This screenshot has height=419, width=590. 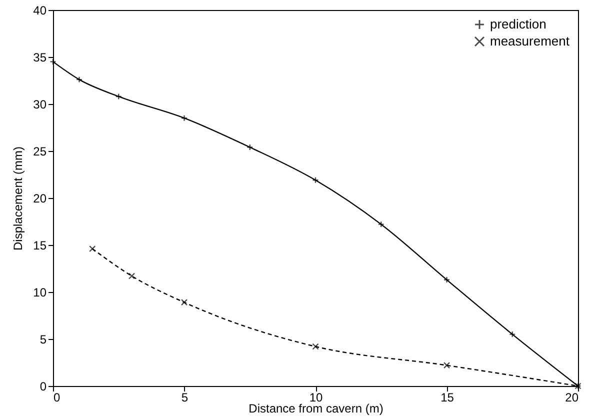 I want to click on legend-label: measurement, so click(x=530, y=41).